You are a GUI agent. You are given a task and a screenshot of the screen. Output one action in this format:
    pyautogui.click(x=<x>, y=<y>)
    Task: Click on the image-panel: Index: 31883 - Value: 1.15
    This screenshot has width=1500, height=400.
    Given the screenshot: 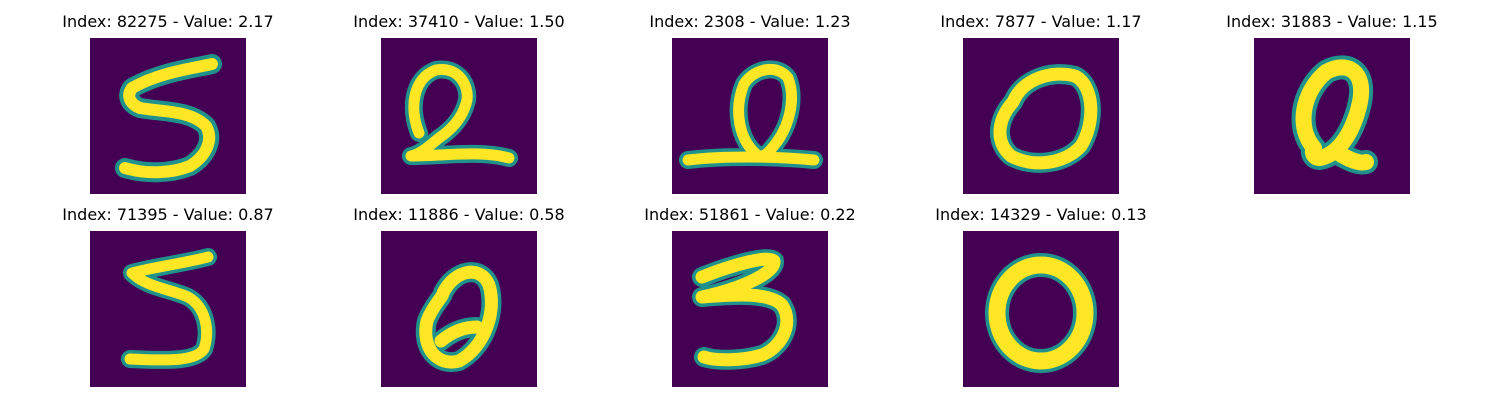 What is the action you would take?
    pyautogui.click(x=1332, y=105)
    